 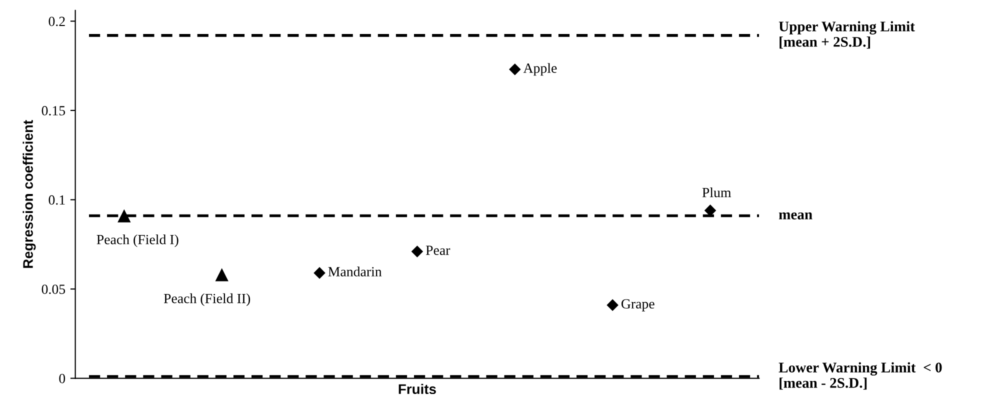 I want to click on ref-line-label: mean, so click(x=795, y=216).